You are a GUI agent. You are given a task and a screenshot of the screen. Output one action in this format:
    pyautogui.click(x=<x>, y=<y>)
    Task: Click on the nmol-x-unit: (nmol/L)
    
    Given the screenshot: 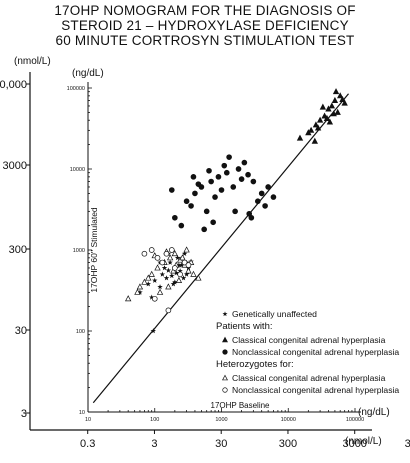 What is the action you would take?
    pyautogui.click(x=363, y=441)
    